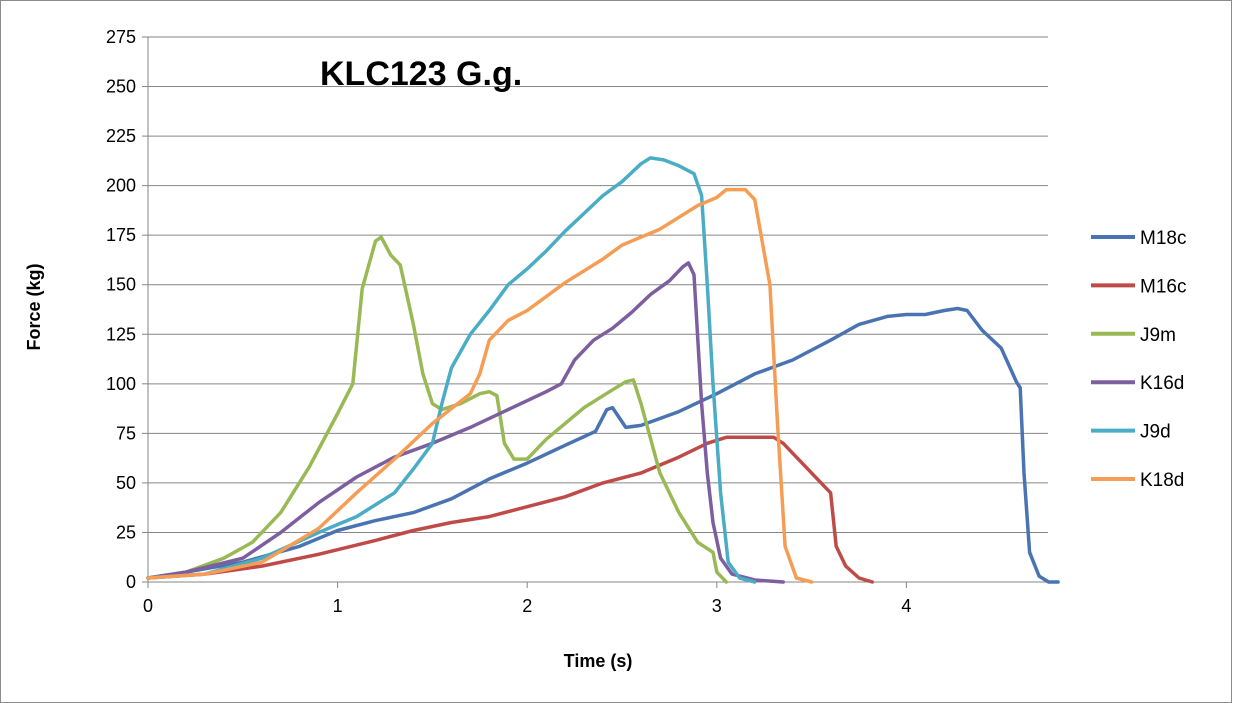  What do you see at coordinates (121, 334) in the screenshot?
I see `y-tick-label: 125` at bounding box center [121, 334].